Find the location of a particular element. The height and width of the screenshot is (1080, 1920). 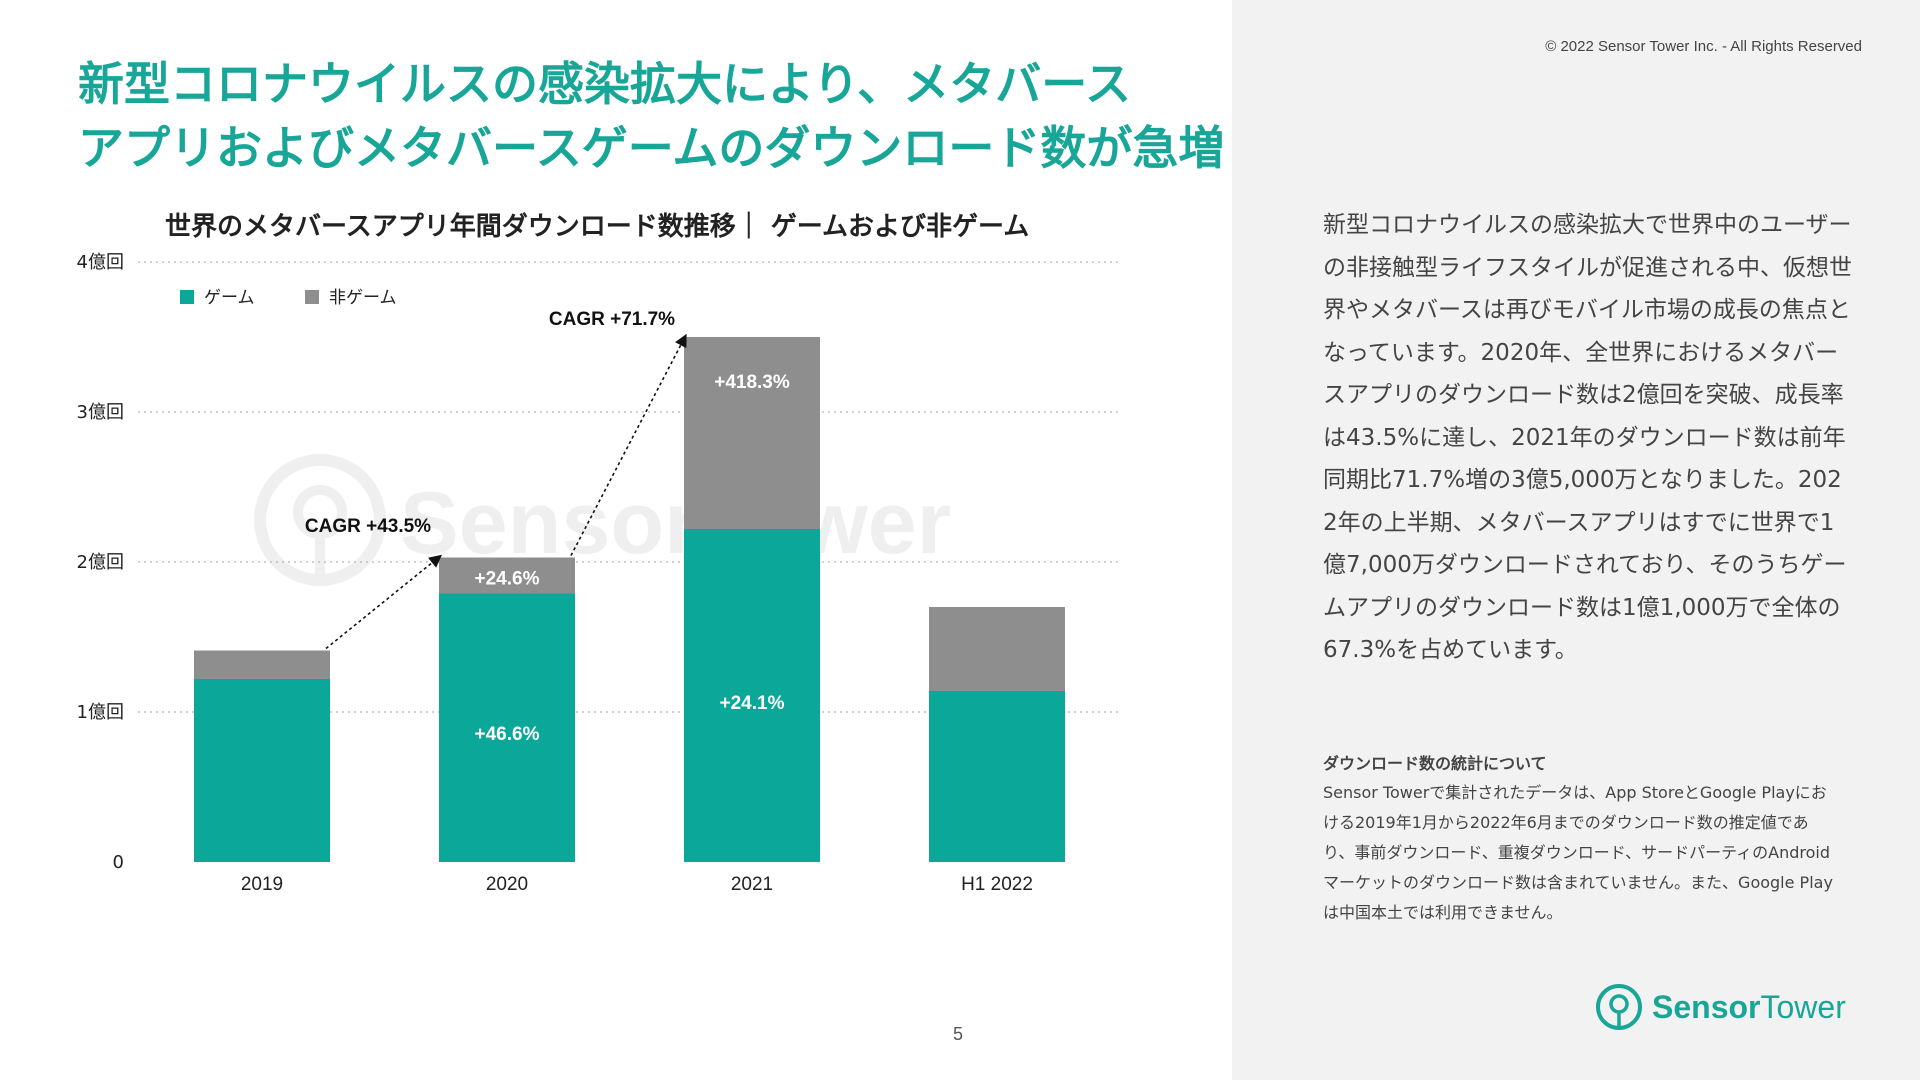

y-tick-label: 2億回 is located at coordinates (100, 562).